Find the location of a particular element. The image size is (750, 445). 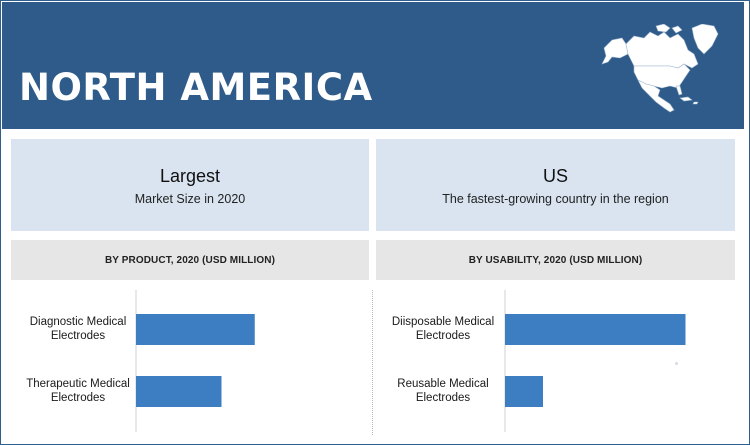

decorative-dot is located at coordinates (676, 363).